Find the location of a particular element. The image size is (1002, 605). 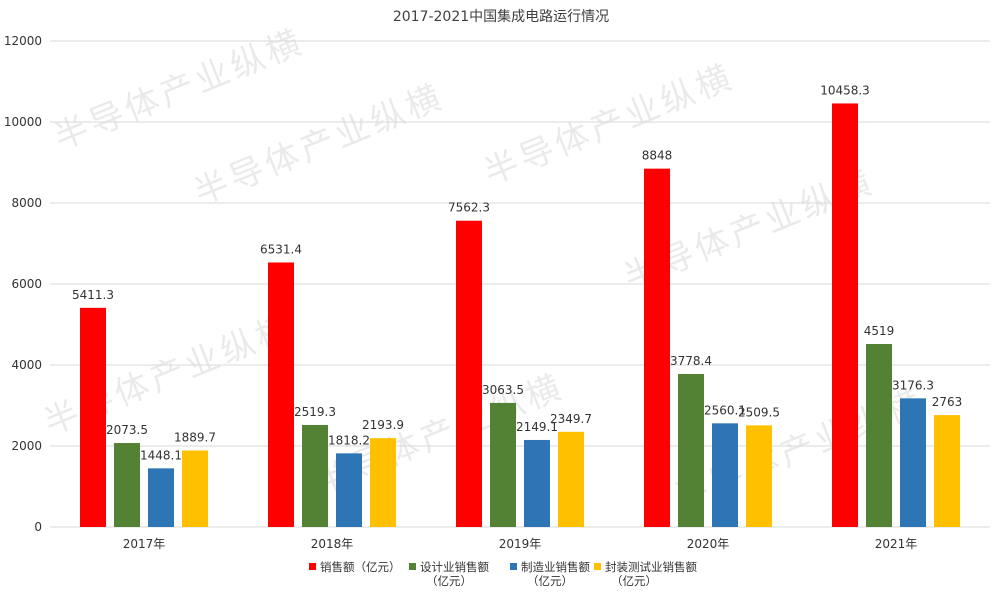

y-tick-label: 6000 is located at coordinates (26, 284).